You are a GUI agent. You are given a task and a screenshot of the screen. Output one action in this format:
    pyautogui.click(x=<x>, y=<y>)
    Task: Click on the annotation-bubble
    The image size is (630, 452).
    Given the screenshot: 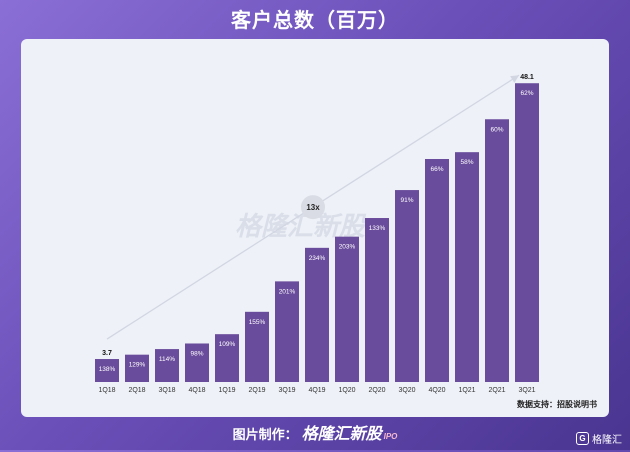 What is the action you would take?
    pyautogui.click(x=313, y=207)
    